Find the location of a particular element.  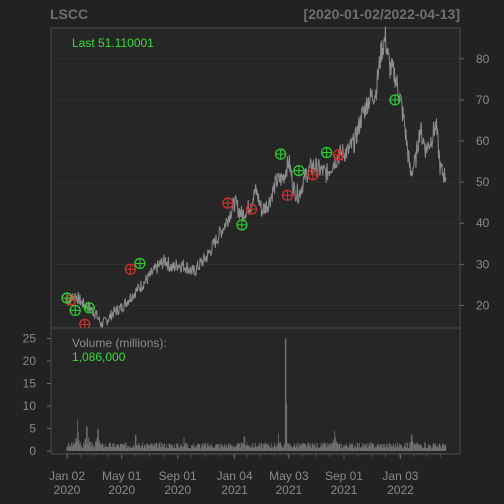

price-tick-label: 70 is located at coordinates (483, 100).